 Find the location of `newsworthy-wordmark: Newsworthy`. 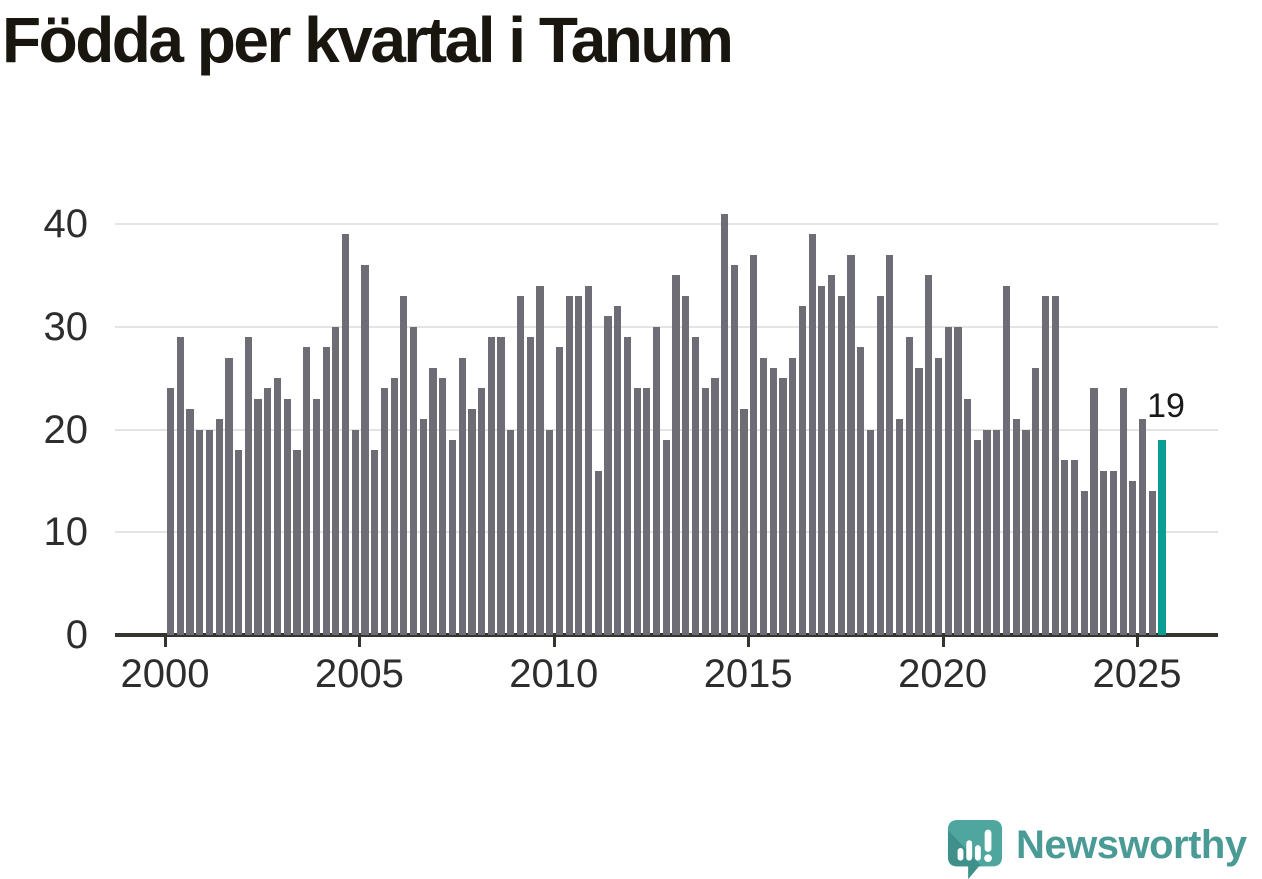

newsworthy-wordmark: Newsworthy is located at coordinates (1131, 845).